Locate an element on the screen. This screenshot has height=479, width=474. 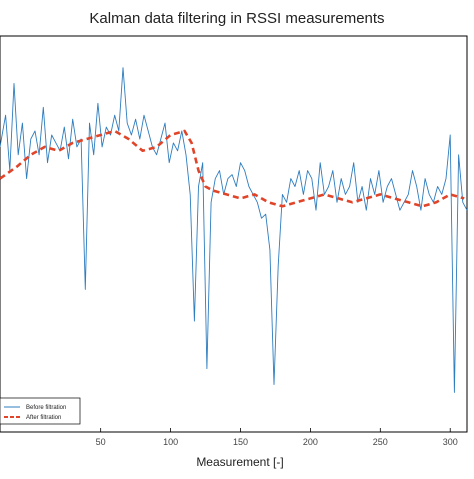
x-axis-label: Measurement [-] is located at coordinates (239, 462).